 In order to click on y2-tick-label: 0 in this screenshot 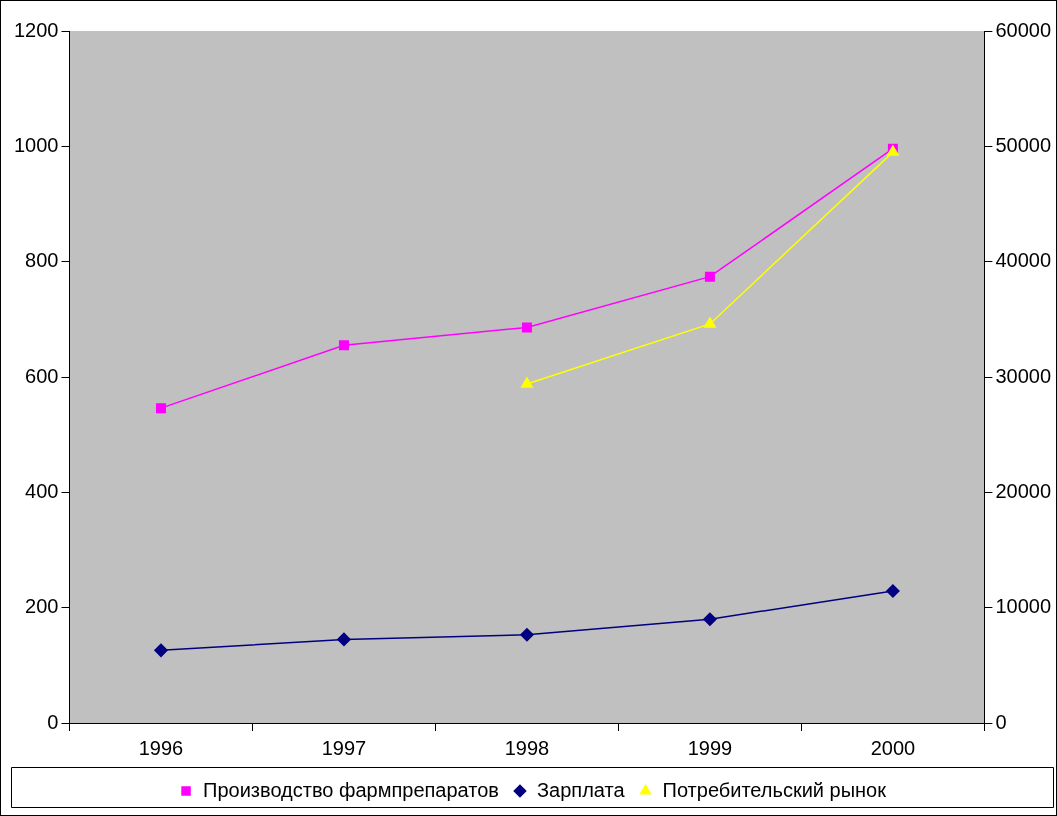, I will do `click(1001, 721)`.